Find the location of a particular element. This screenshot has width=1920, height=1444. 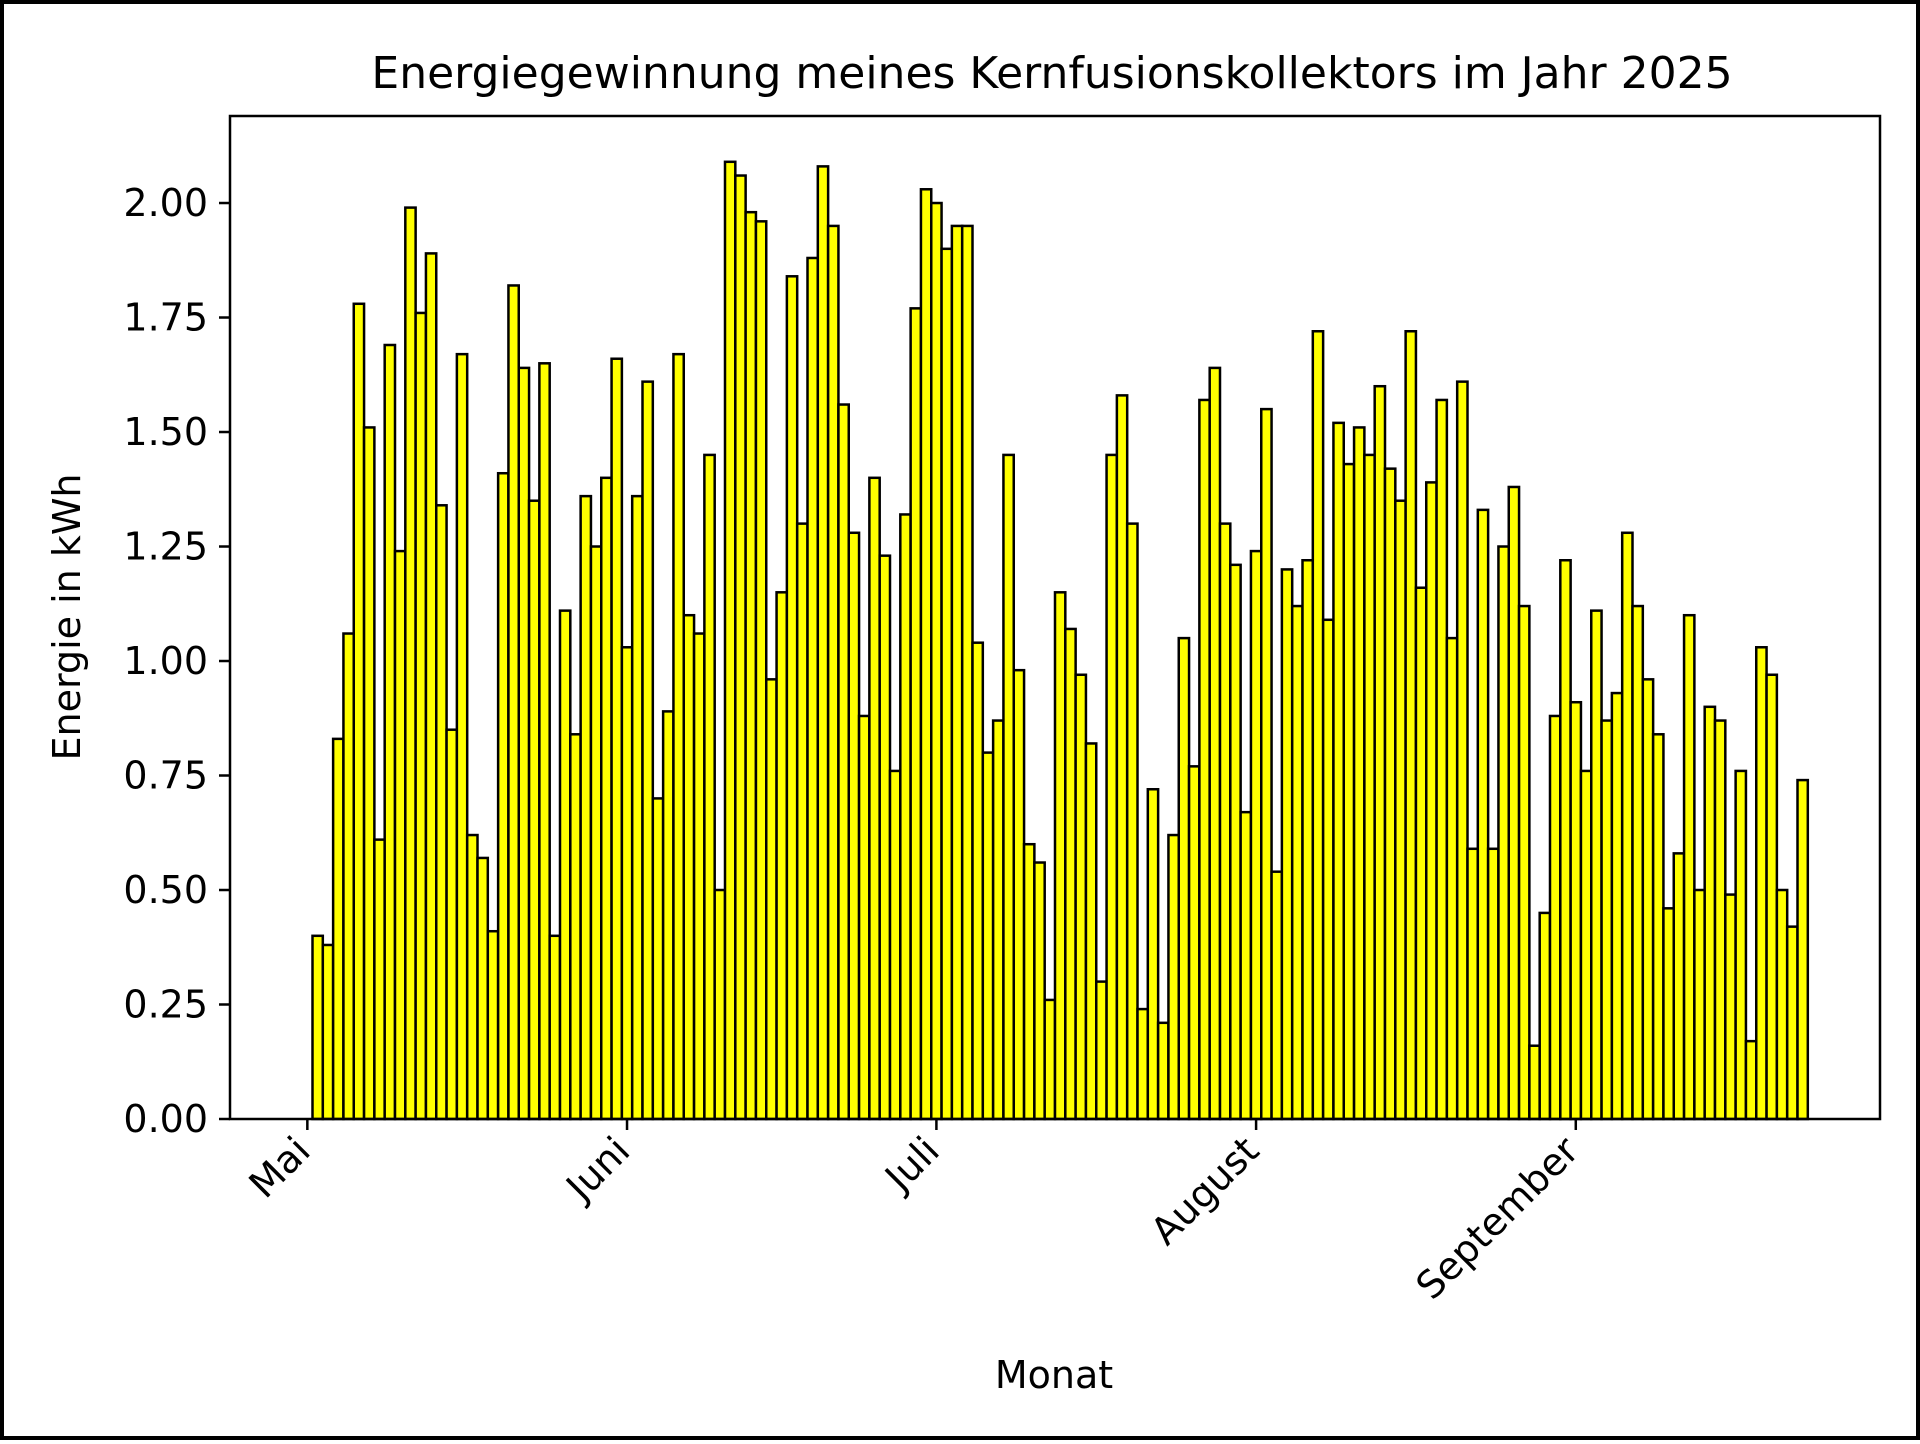

y-tick-label: 1.00 is located at coordinates (165, 661).